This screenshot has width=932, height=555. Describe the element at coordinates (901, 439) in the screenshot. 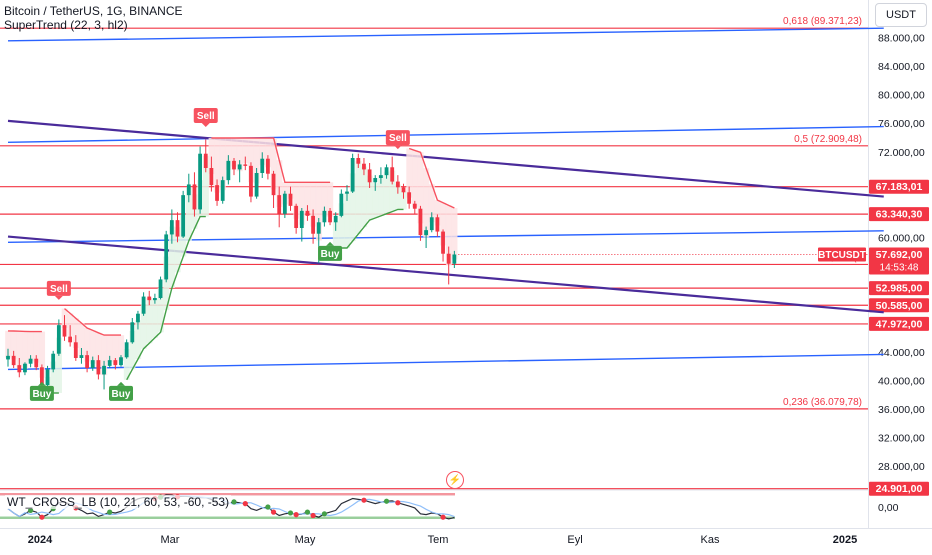

I see `y-tick-label: 32.000,00` at that location.